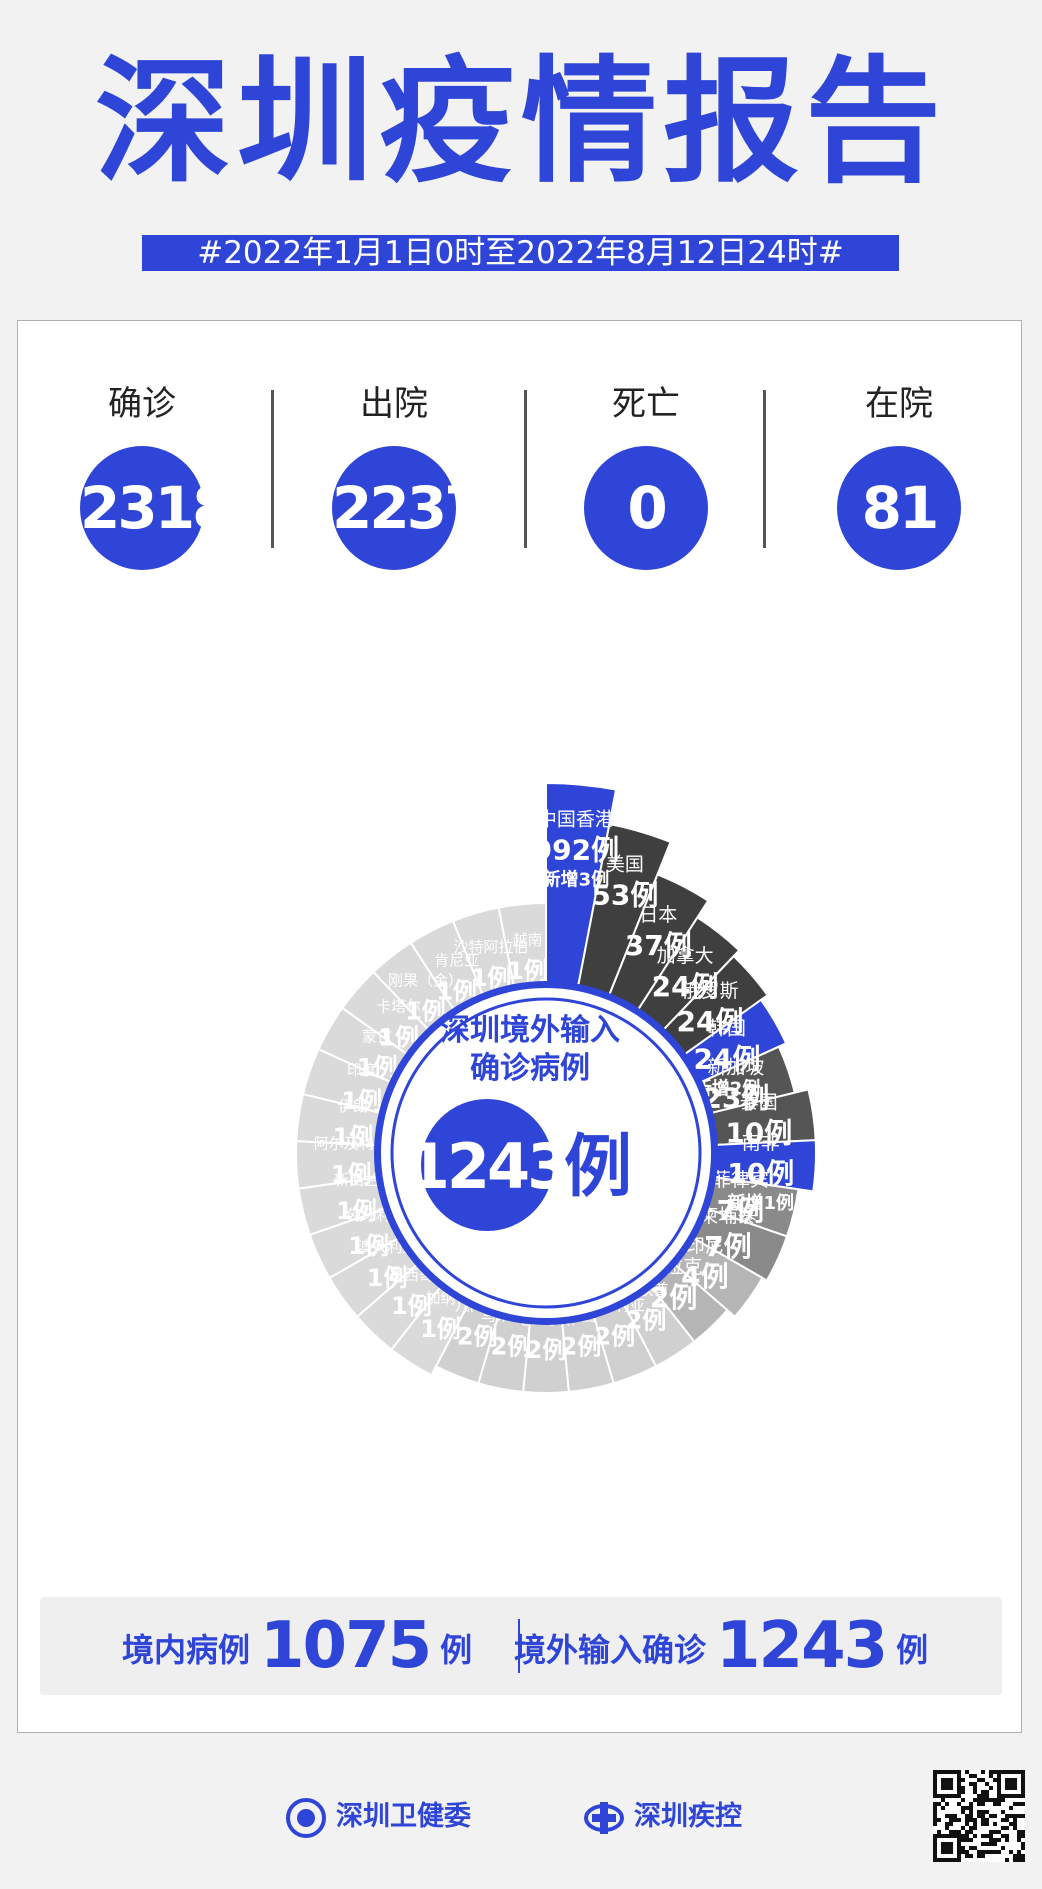 This screenshot has width=1042, height=1889. Describe the element at coordinates (525, 469) in the screenshot. I see `stat-divider` at that location.